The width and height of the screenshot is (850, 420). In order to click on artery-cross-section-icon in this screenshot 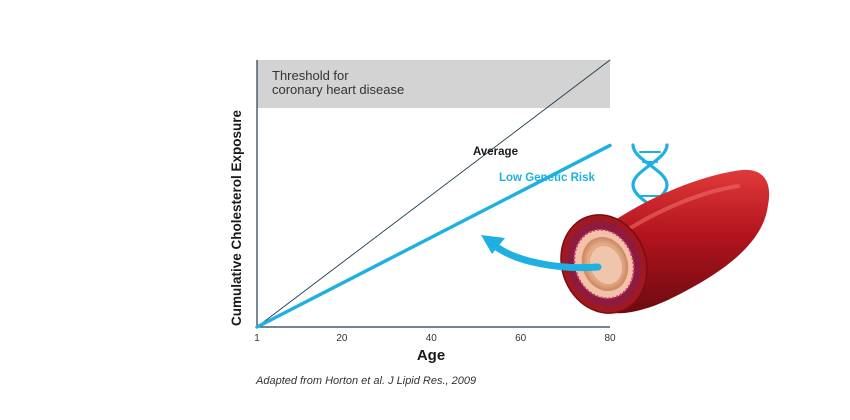, I will do `click(665, 241)`.